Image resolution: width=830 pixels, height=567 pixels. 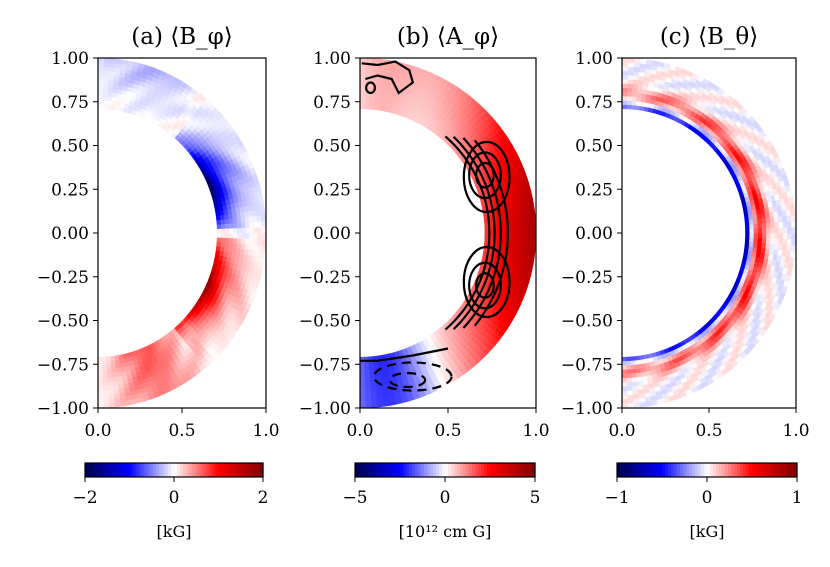 What do you see at coordinates (616, 498) in the screenshot?
I see `colorbar-tick-label: −1` at bounding box center [616, 498].